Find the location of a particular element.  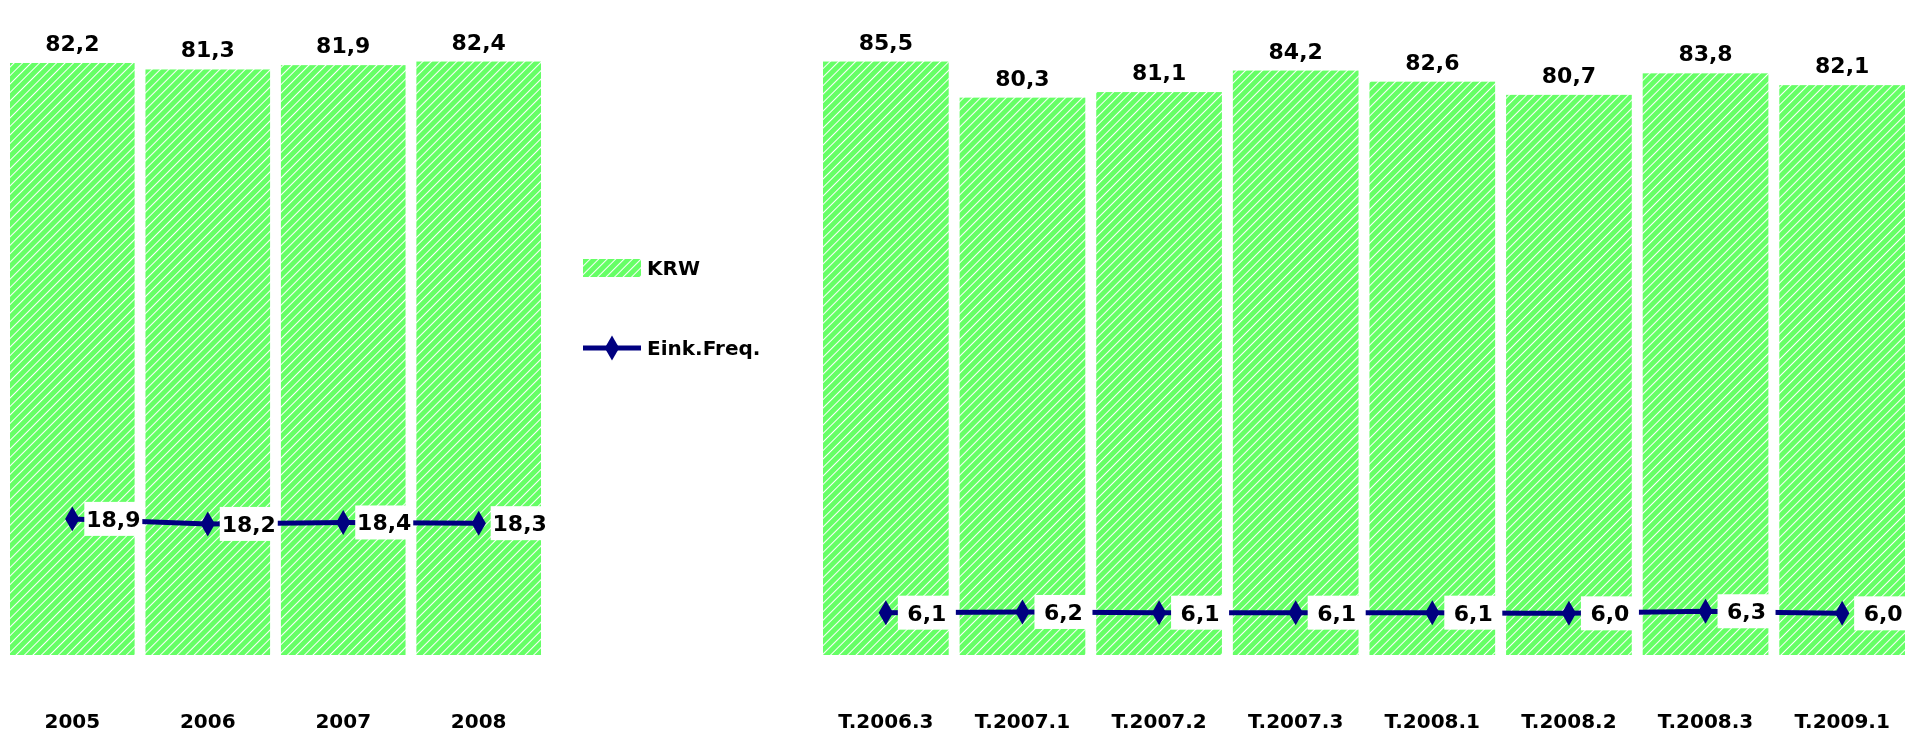

data-label: 83,8 is located at coordinates (1705, 54).